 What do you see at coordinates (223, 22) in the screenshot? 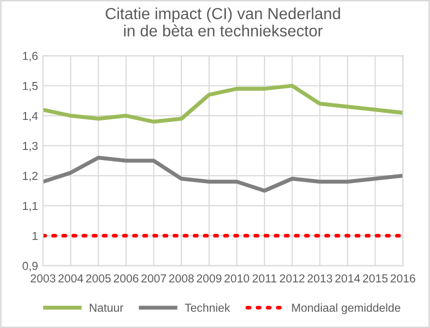
I see `chart-title: Citatie impact (CI) van Nederland in de bèta en technieksector` at bounding box center [223, 22].